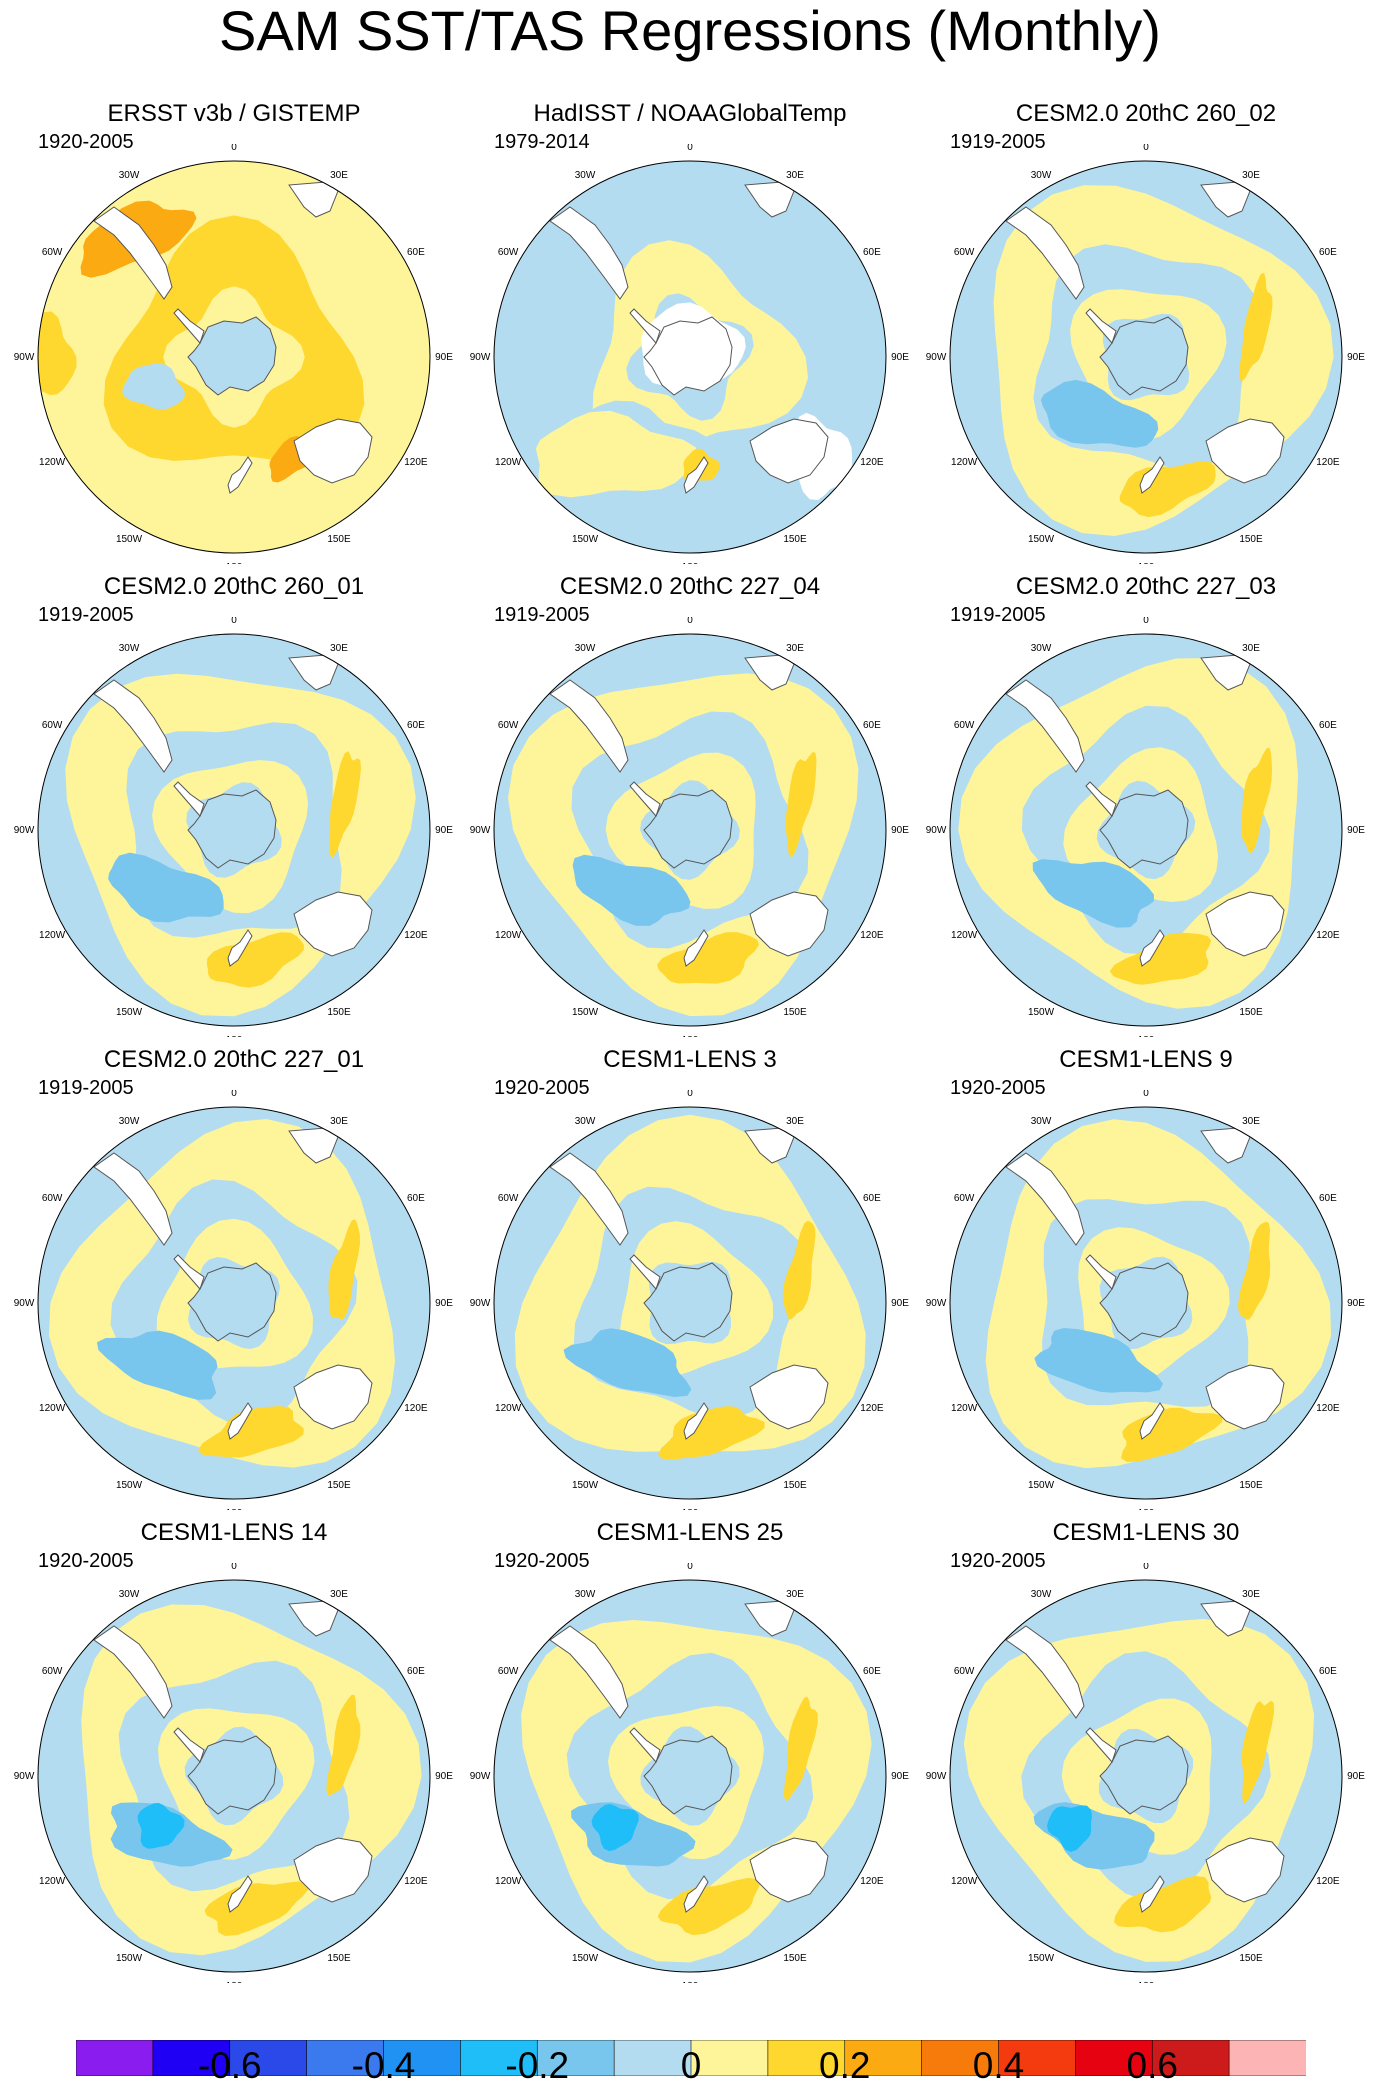  Describe the element at coordinates (229, 2065) in the screenshot. I see `colorbar-tick-label: -0.6` at that location.